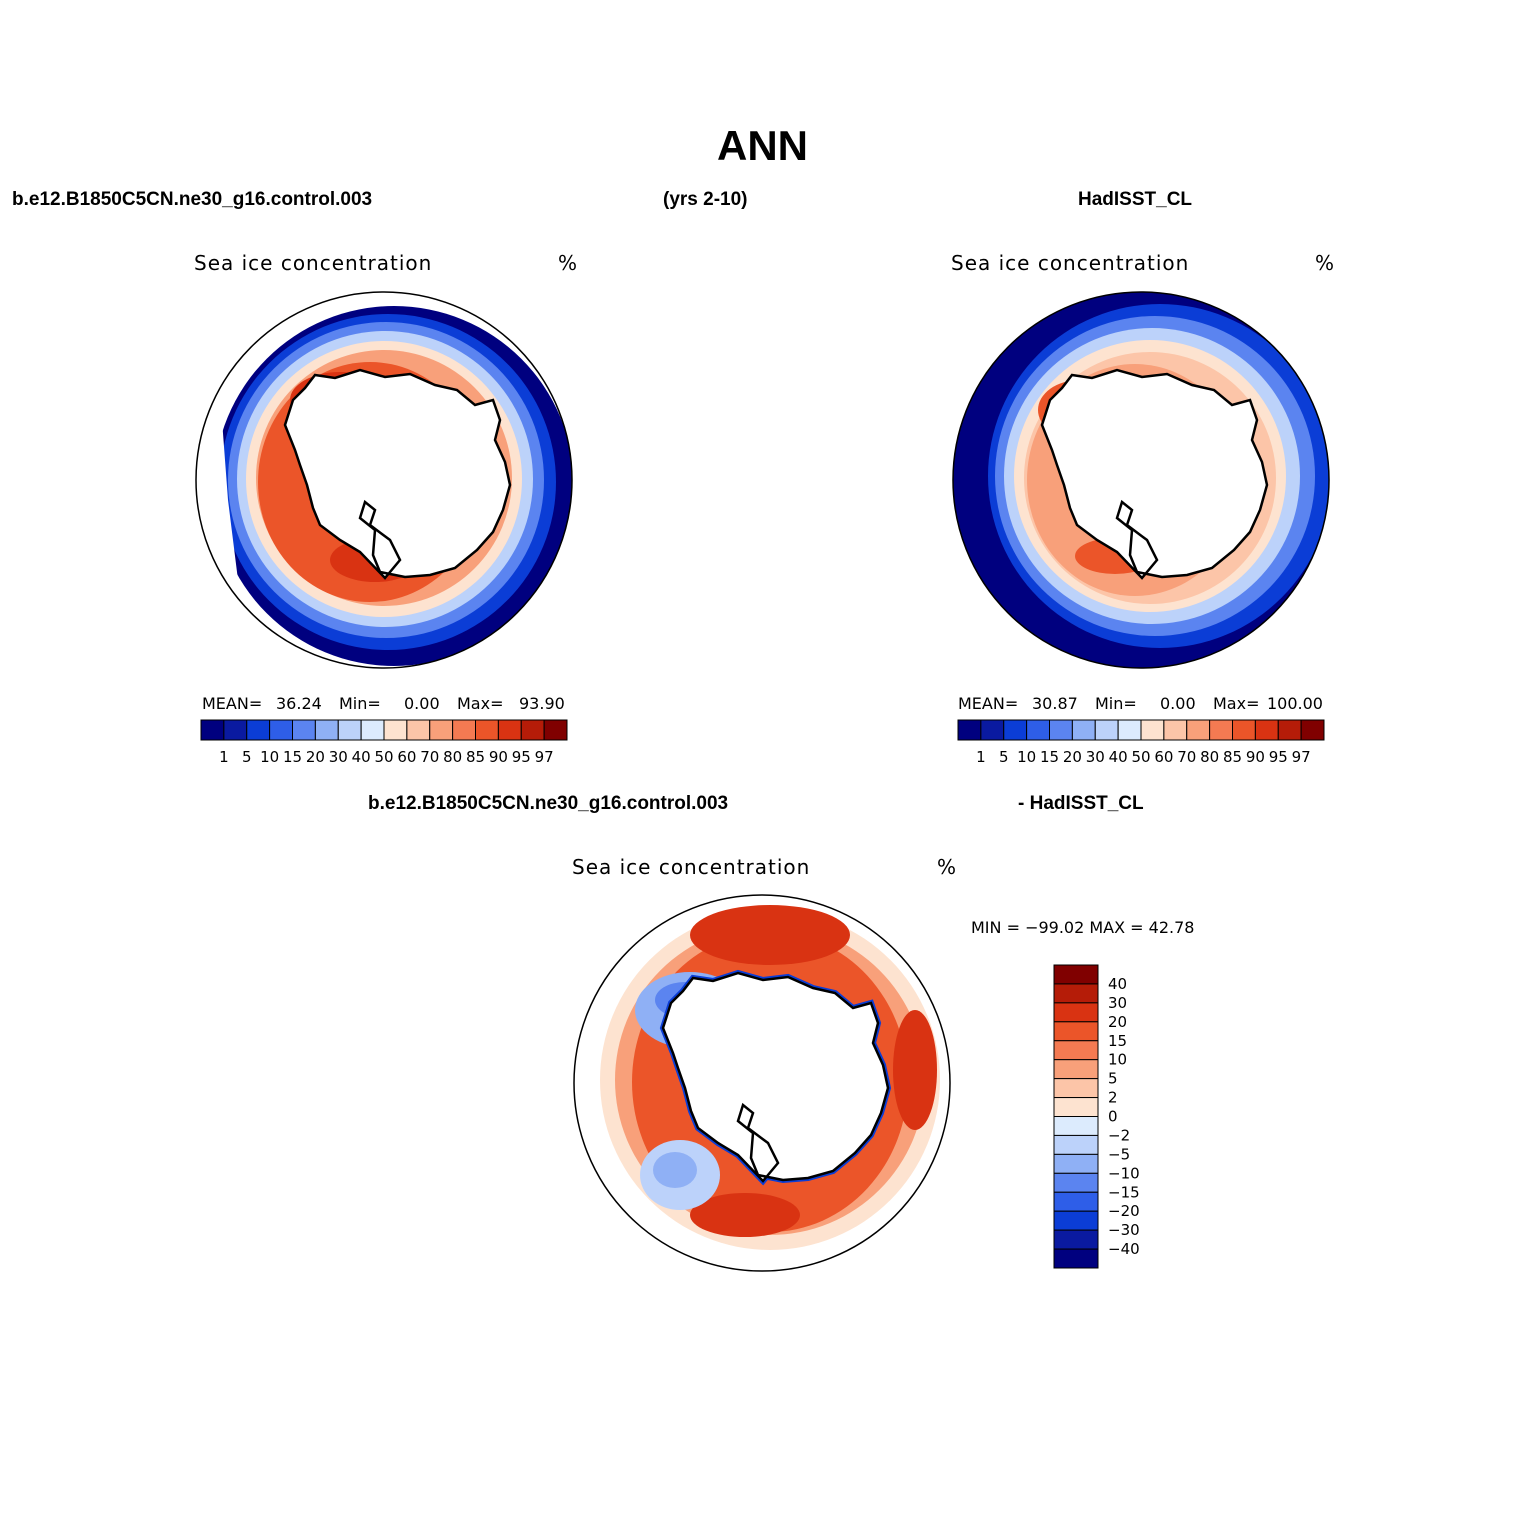 The height and width of the screenshot is (1525, 1525). I want to click on diff-map, so click(762, 1083).